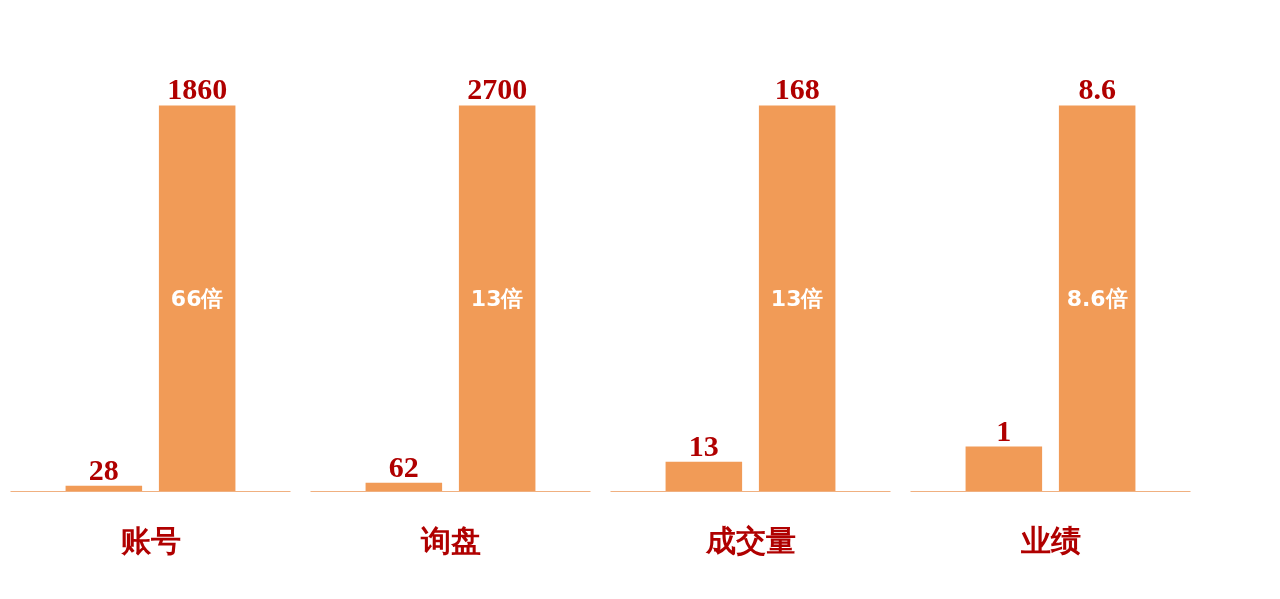  What do you see at coordinates (1004, 430) in the screenshot?
I see `data-label: 1` at bounding box center [1004, 430].